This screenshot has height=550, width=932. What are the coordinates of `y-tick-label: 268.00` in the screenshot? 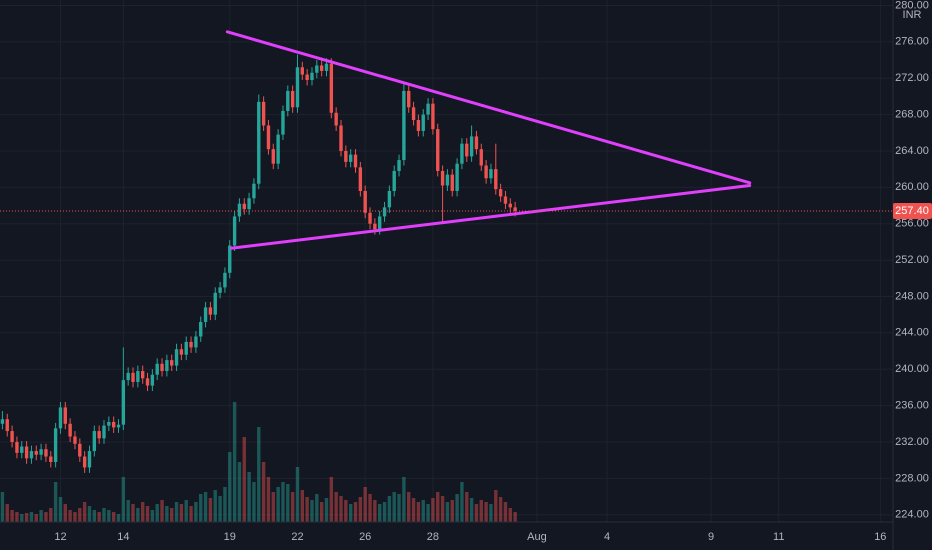 It's located at (912, 114).